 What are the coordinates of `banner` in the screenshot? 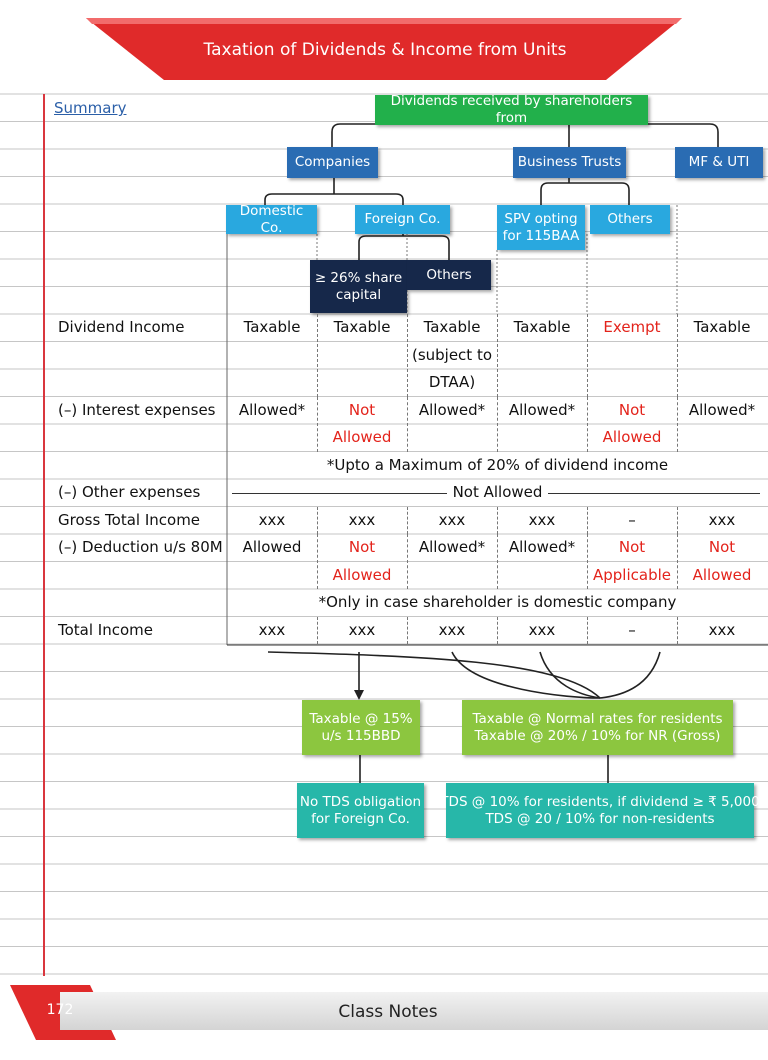 It's located at (384, 49).